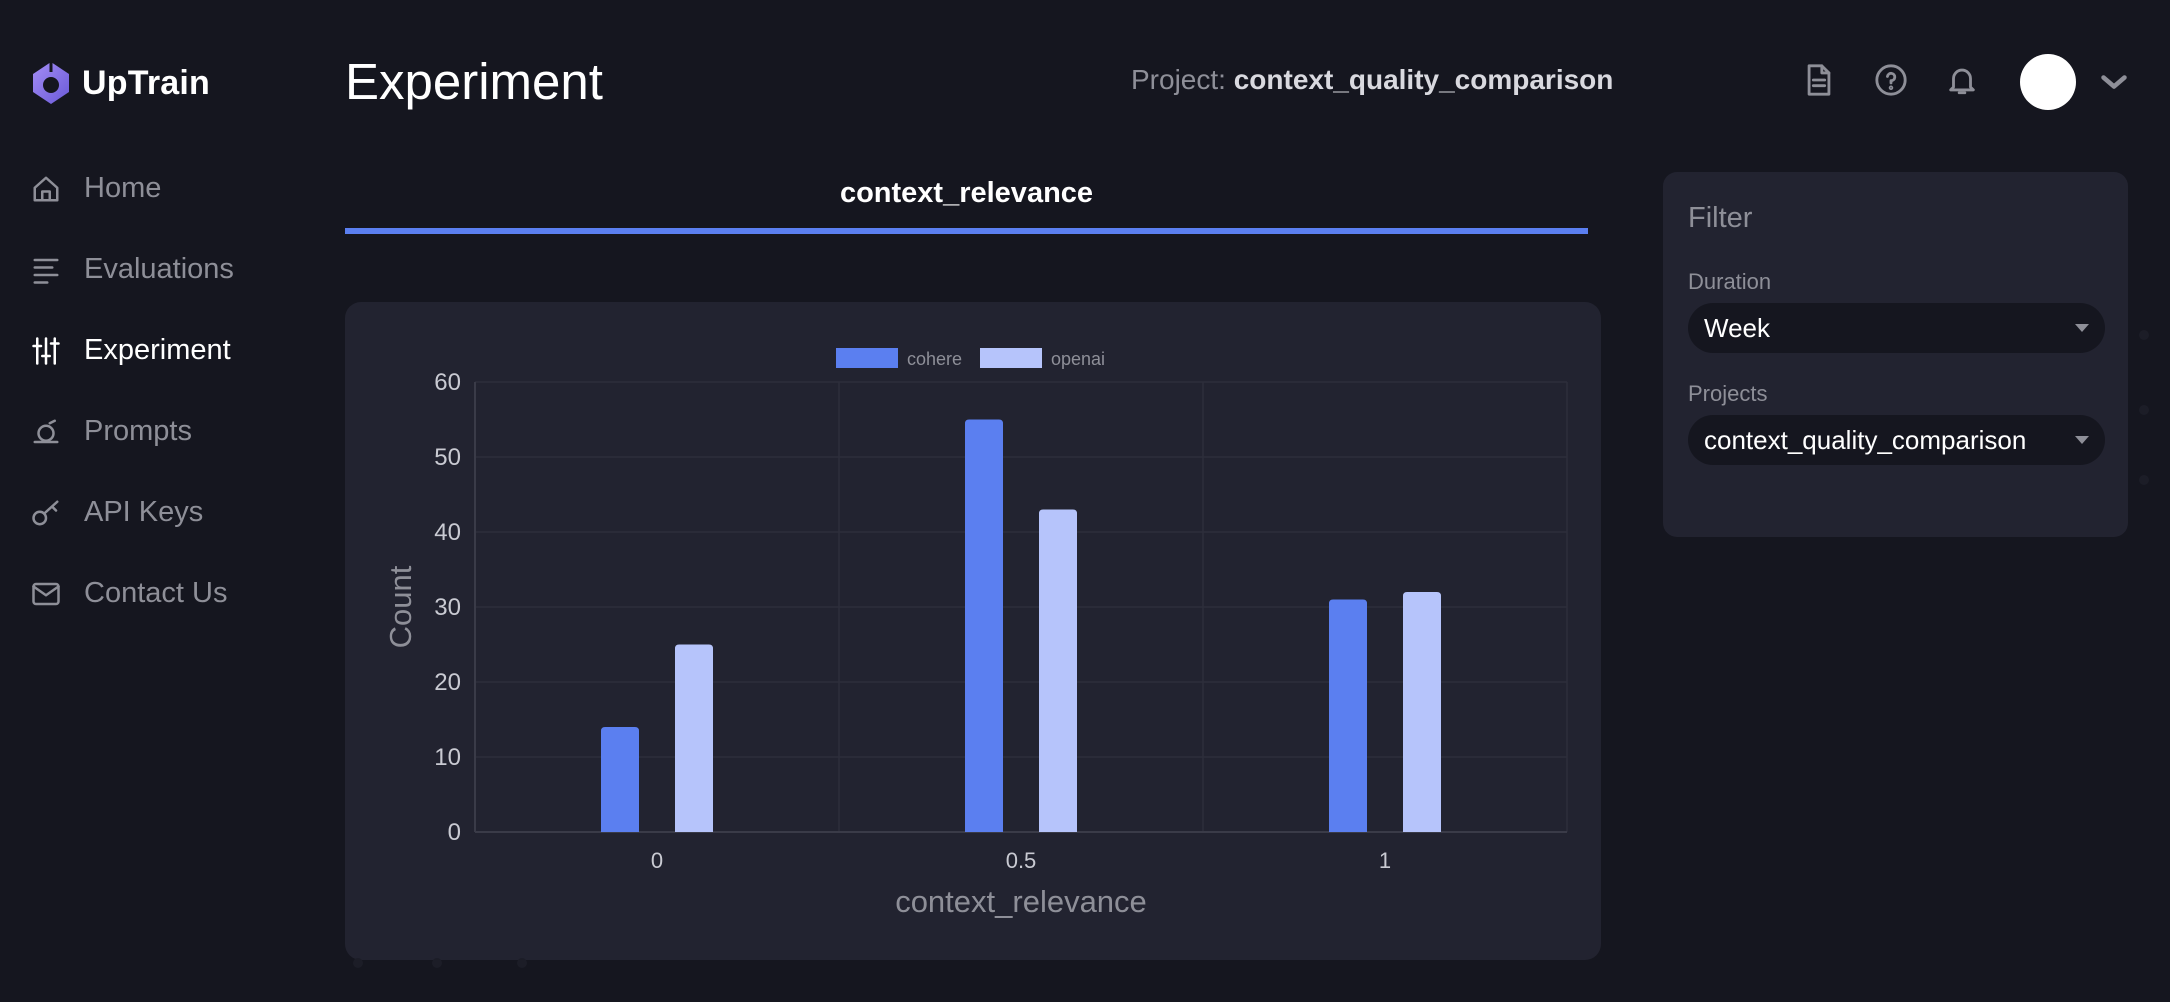 This screenshot has height=1002, width=2170. I want to click on legend-label: cohere, so click(934, 359).